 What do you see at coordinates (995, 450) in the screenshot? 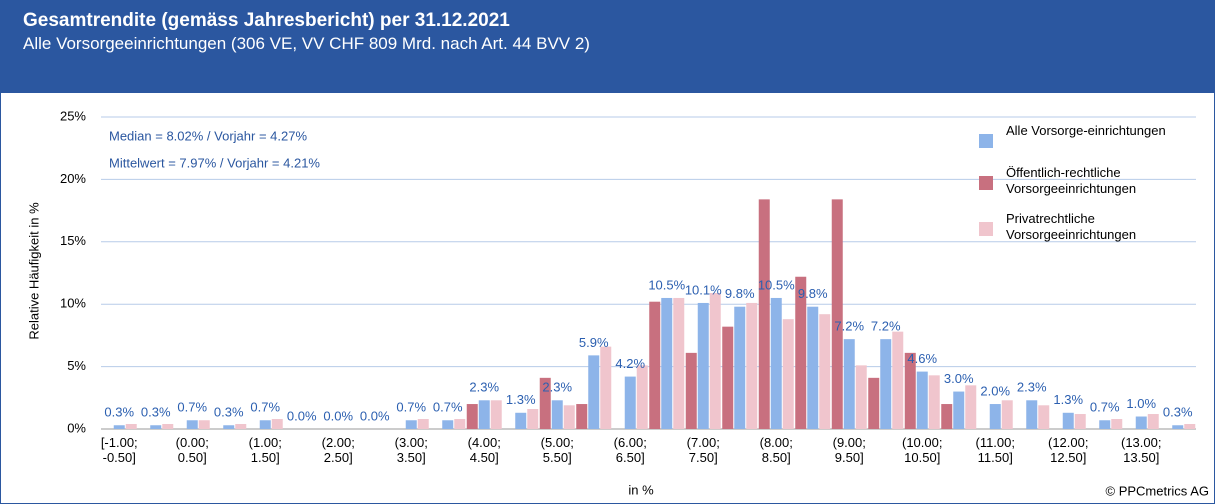
I see `x-tick-label: (11.00; 11.50]` at bounding box center [995, 450].